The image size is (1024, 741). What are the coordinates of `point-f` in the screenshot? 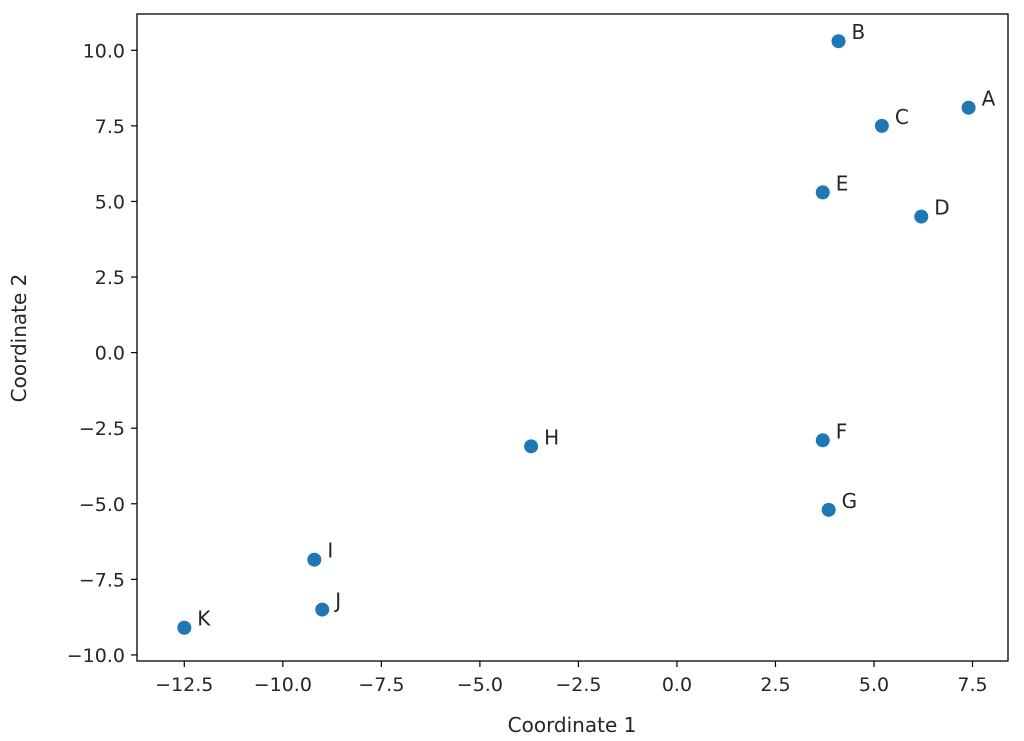 It's located at (822, 440).